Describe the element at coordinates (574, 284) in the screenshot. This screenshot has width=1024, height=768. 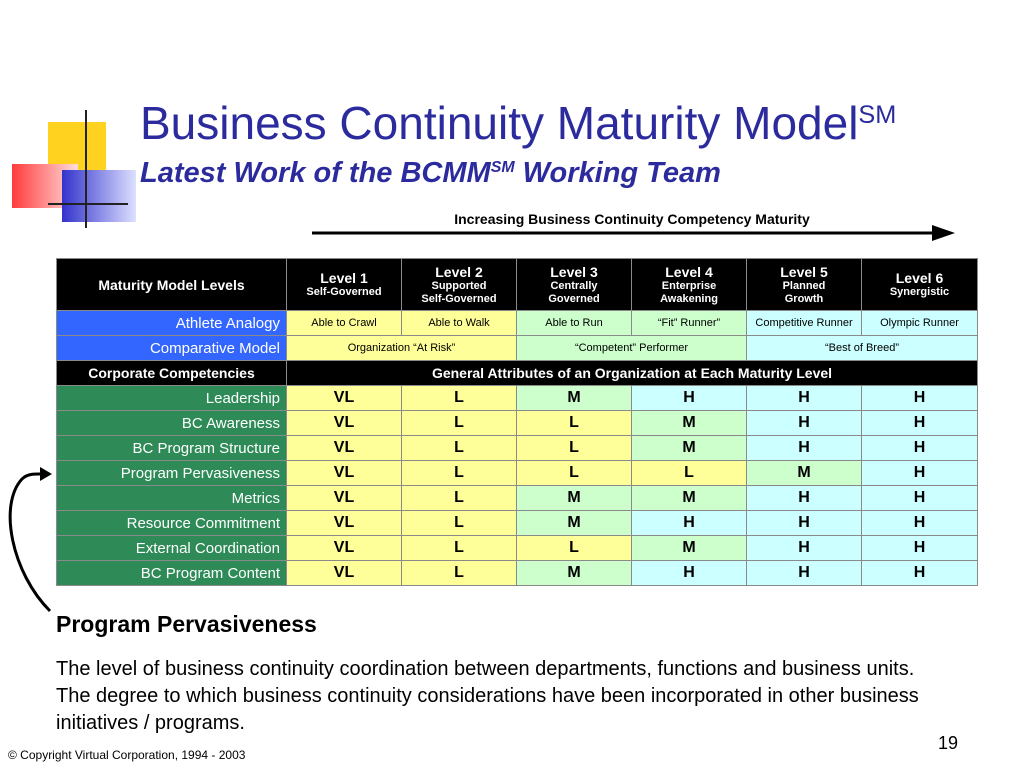
I see `level-header: Level 3 Centrally Governed` at that location.